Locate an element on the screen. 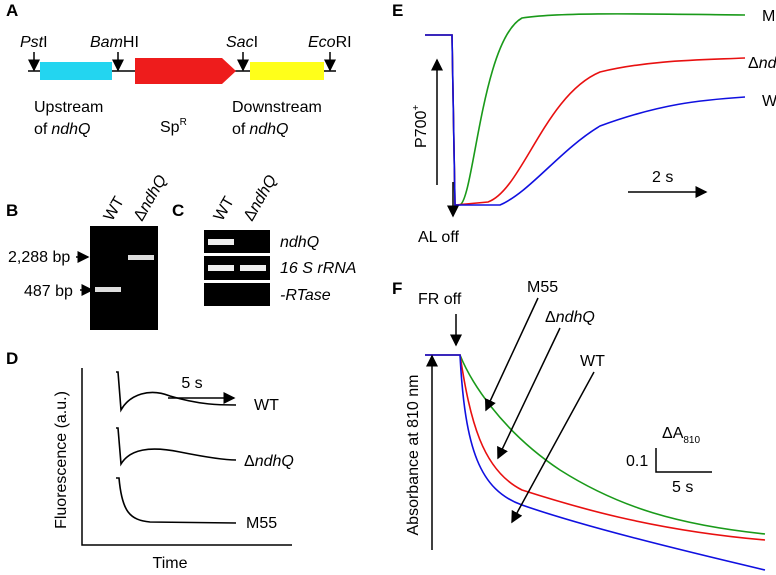 This screenshot has width=776, height=575. text-part: Pst is located at coordinates (32, 42).